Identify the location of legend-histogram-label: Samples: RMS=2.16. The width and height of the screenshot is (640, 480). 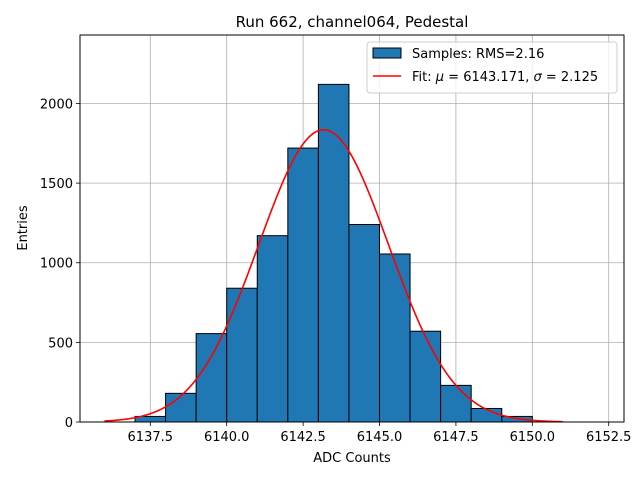
(478, 54).